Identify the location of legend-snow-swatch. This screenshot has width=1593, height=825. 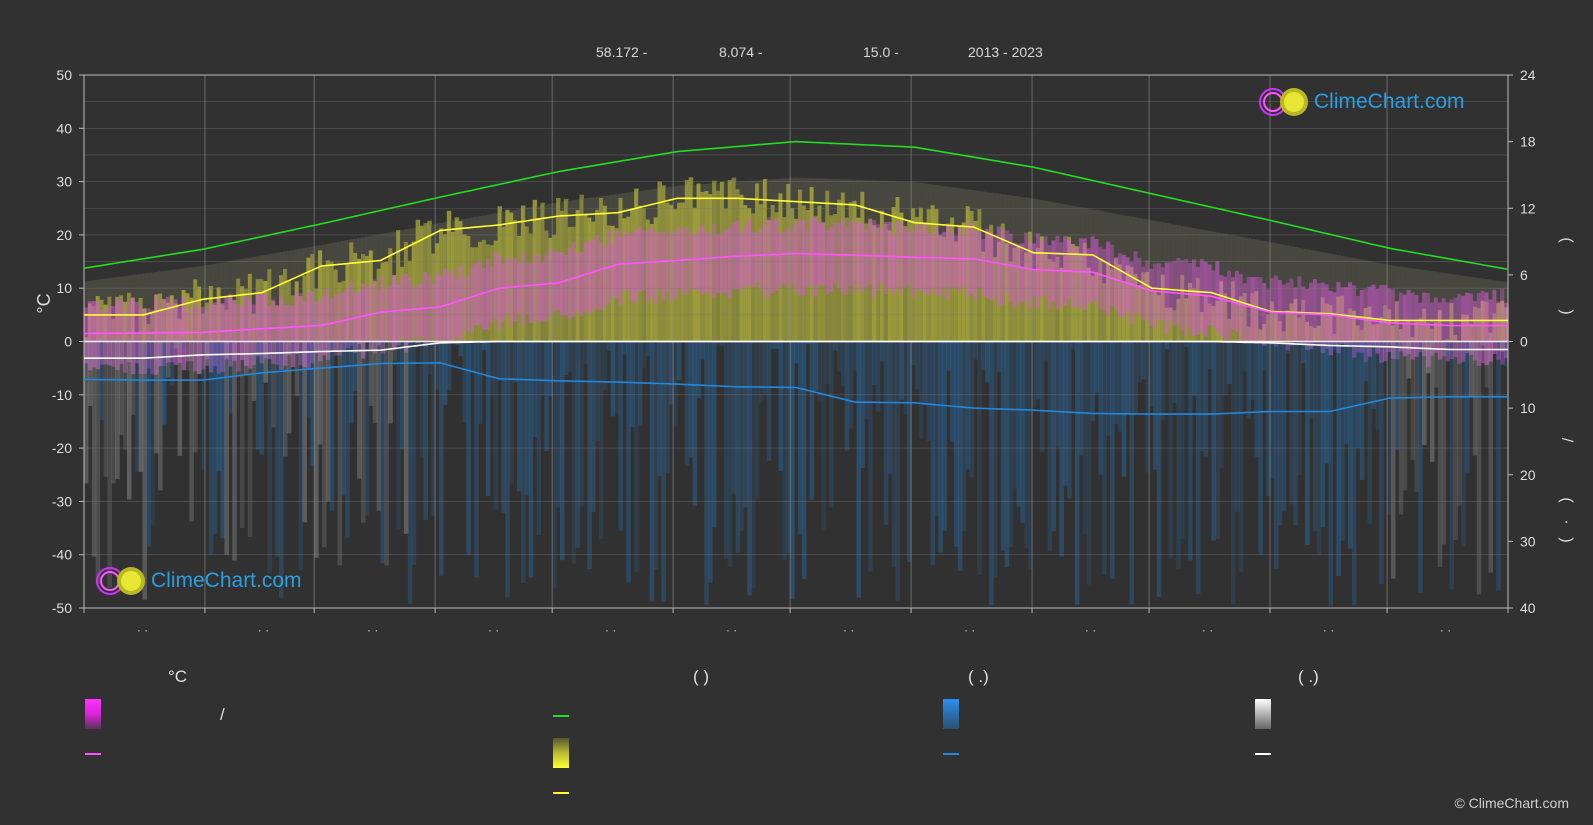
(1263, 714).